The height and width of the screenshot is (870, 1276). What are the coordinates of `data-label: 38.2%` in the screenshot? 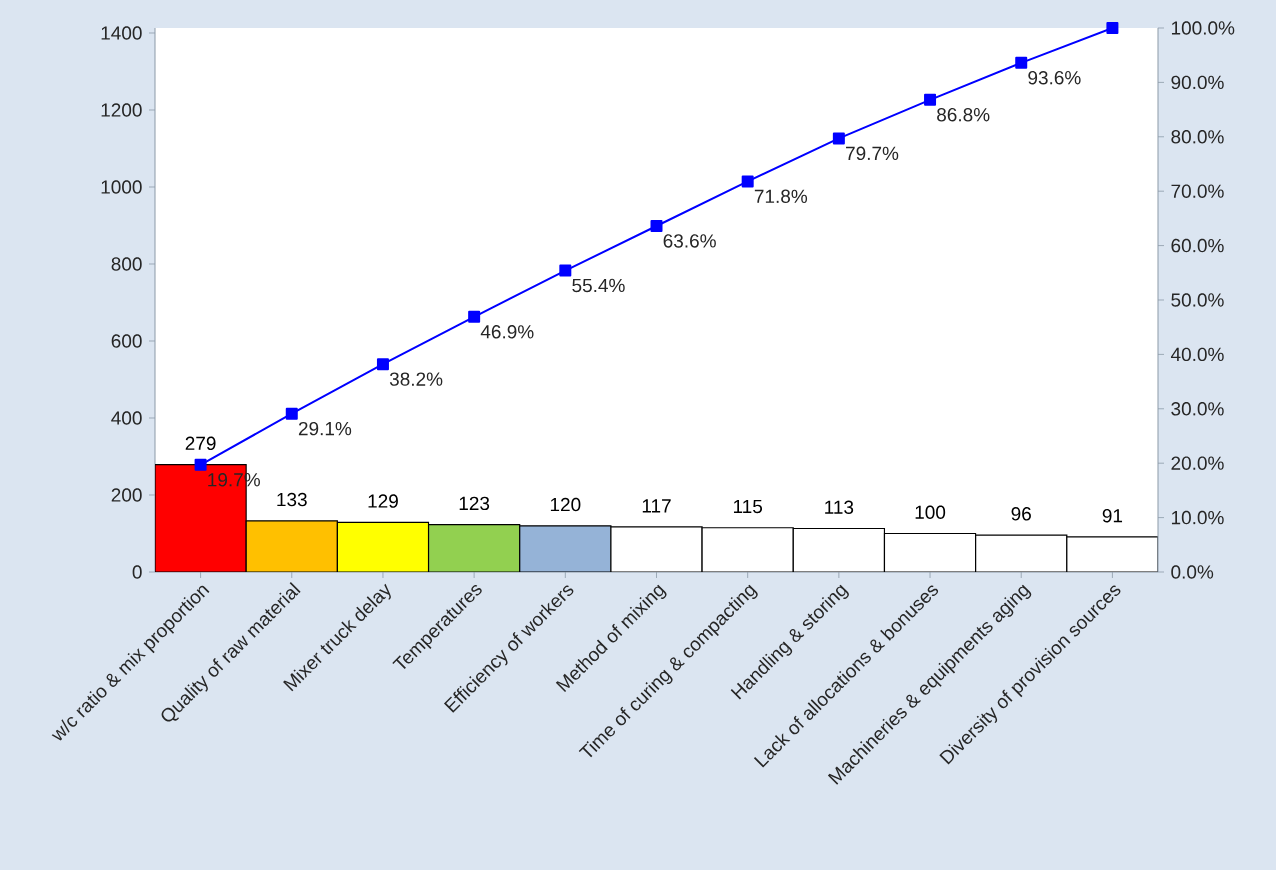 It's located at (416, 379).